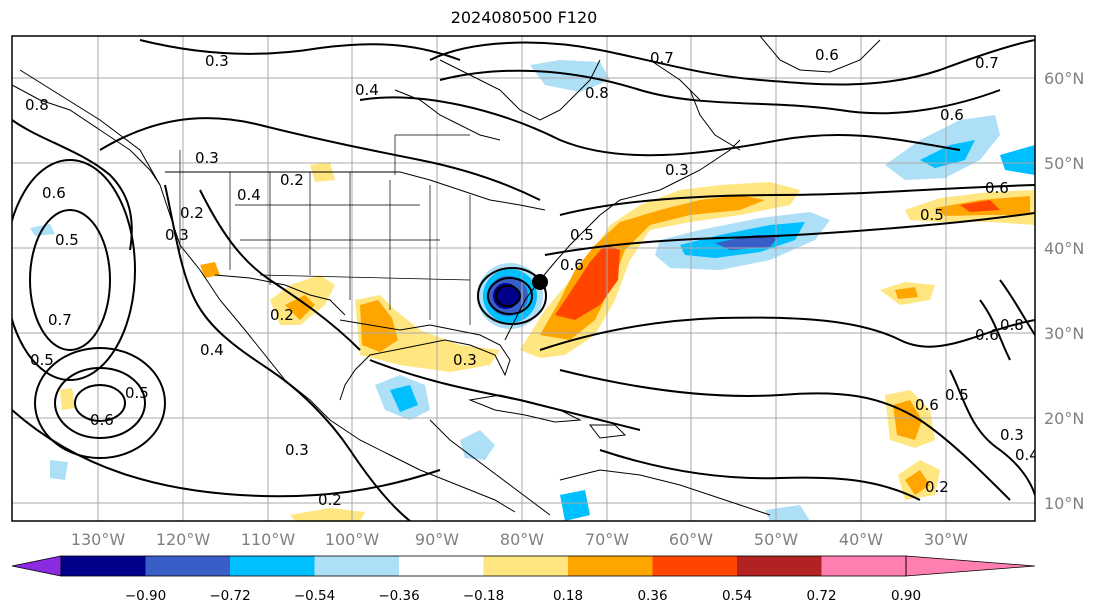 The image size is (1105, 615). I want to click on coast-central-am, so click(490, 467).